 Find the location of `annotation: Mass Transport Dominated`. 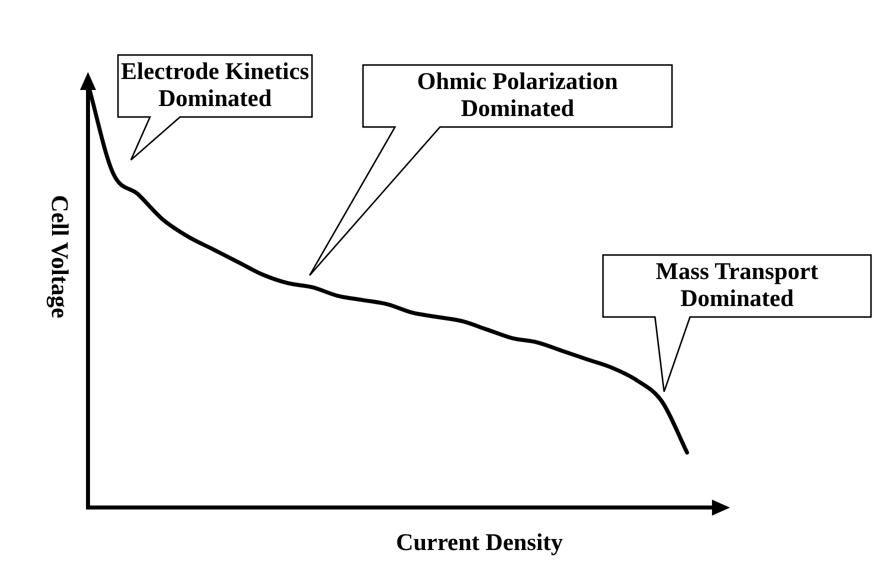

annotation: Mass Transport Dominated is located at coordinates (737, 286).